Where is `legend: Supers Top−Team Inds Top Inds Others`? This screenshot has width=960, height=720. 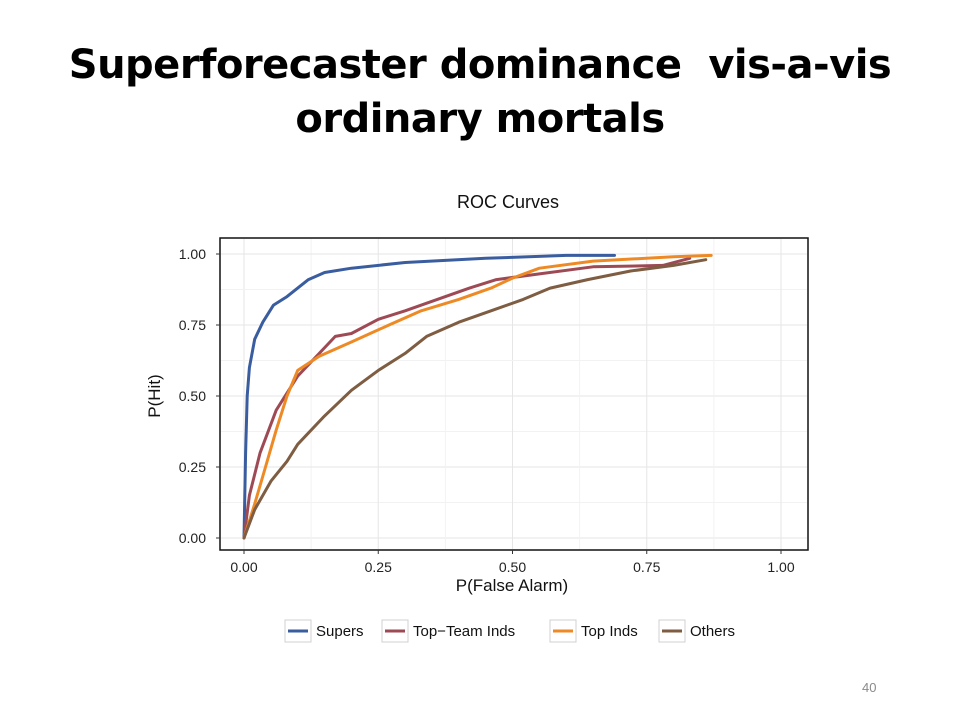 legend: Supers Top−Team Inds Top Inds Others is located at coordinates (509, 631).